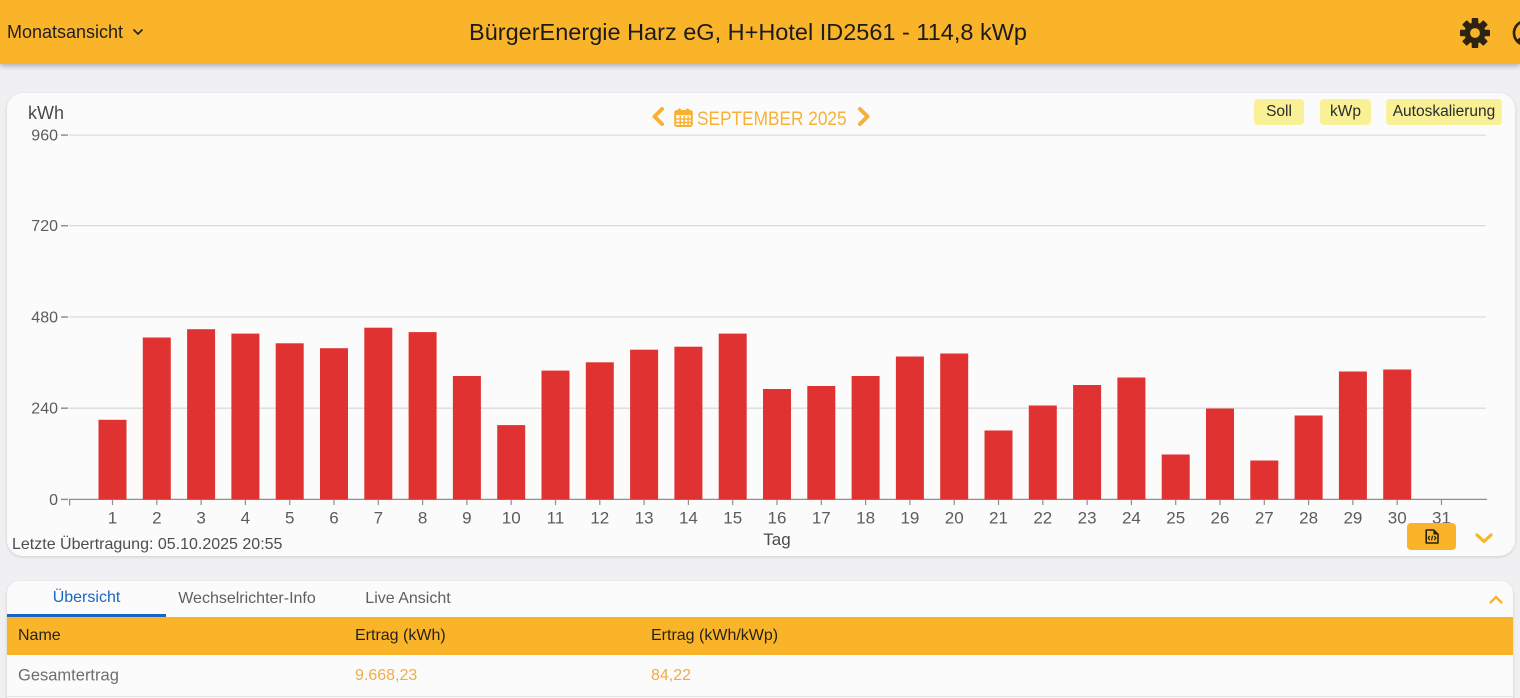  Describe the element at coordinates (289, 518) in the screenshot. I see `svg-text: 5` at that location.